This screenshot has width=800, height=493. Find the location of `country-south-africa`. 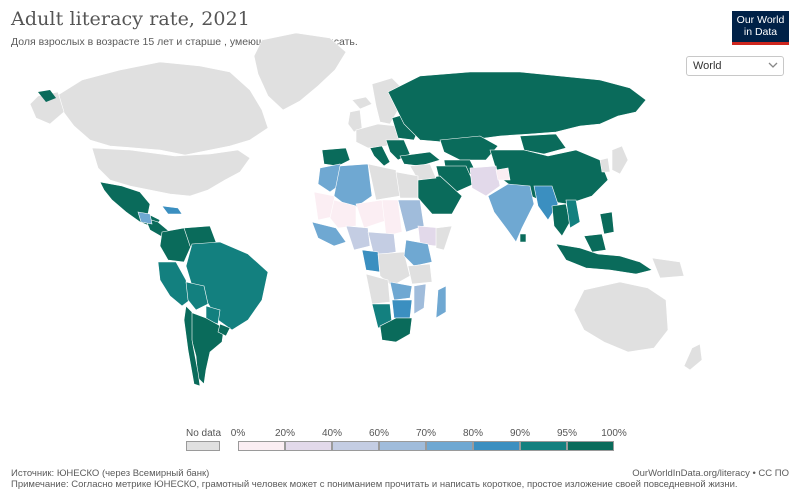

country-south-africa is located at coordinates (396, 330).